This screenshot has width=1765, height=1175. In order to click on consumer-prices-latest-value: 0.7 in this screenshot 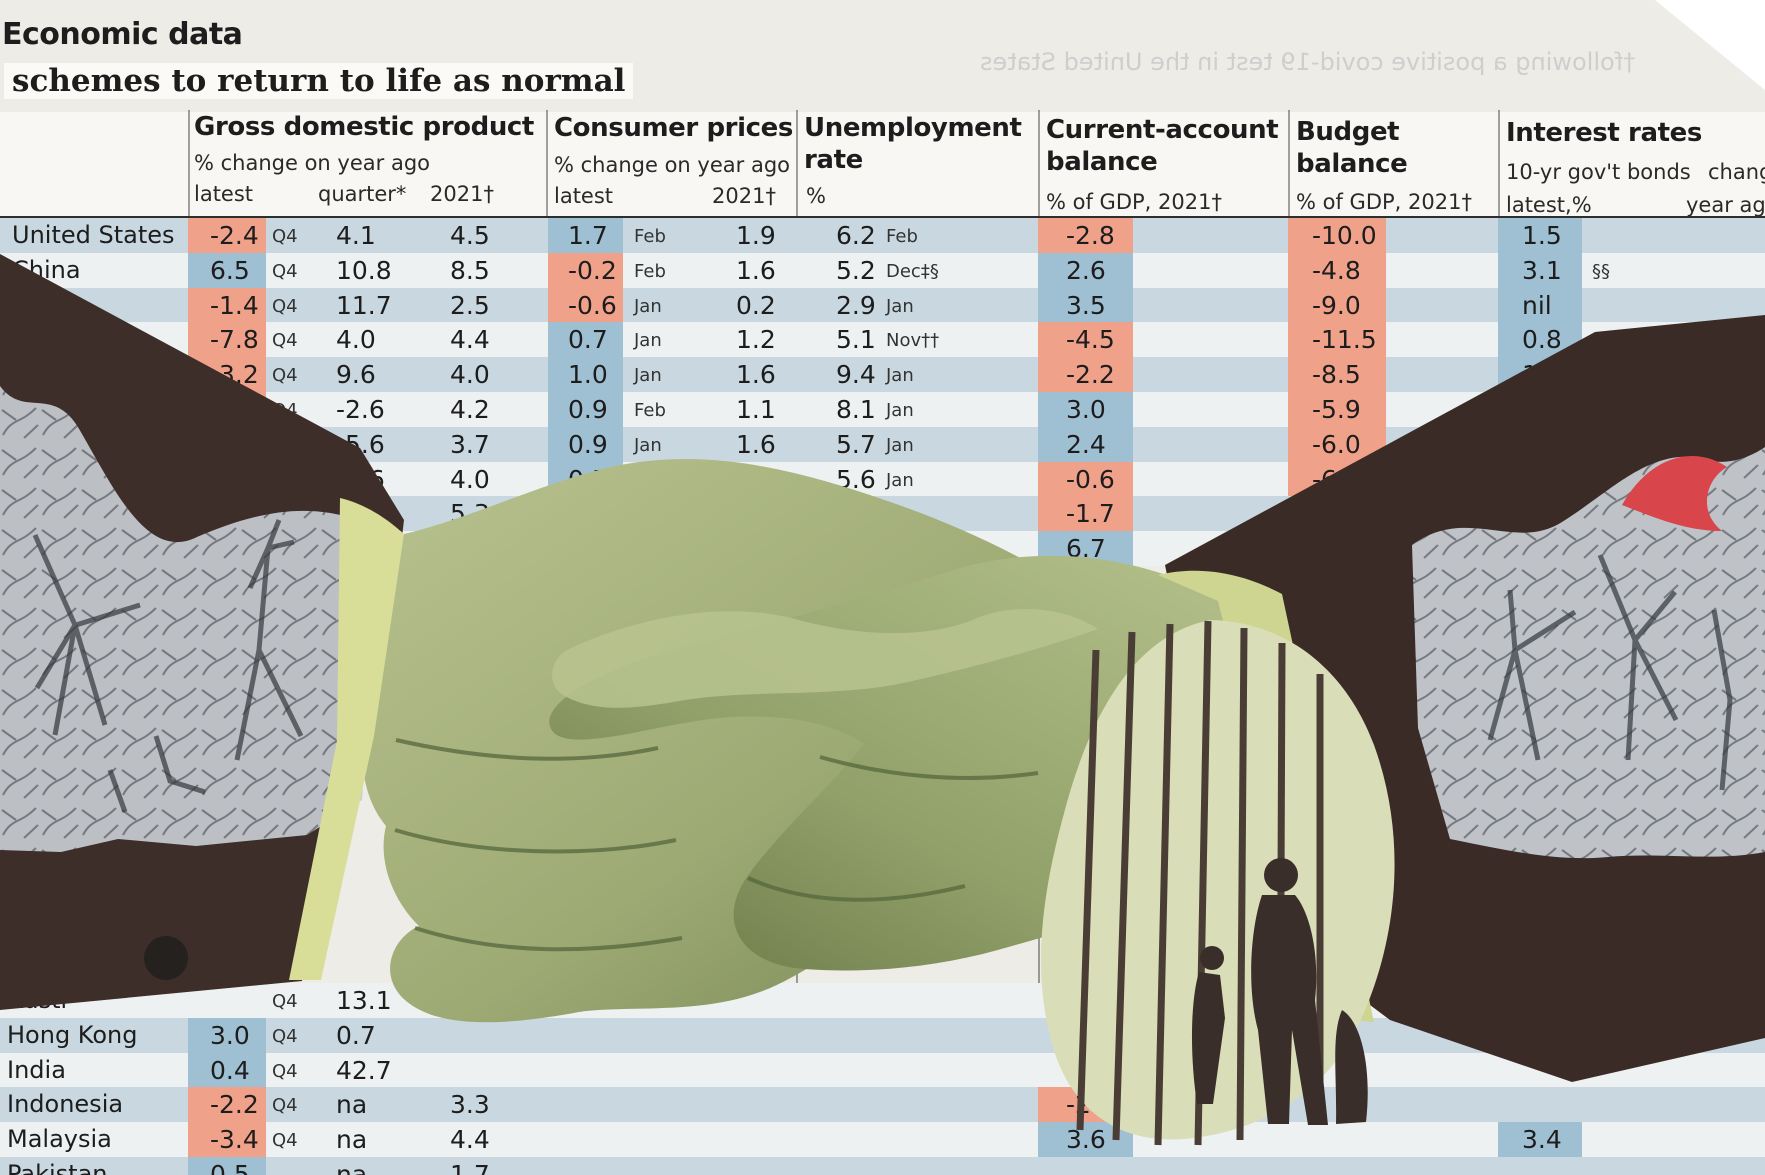, I will do `click(588, 340)`.